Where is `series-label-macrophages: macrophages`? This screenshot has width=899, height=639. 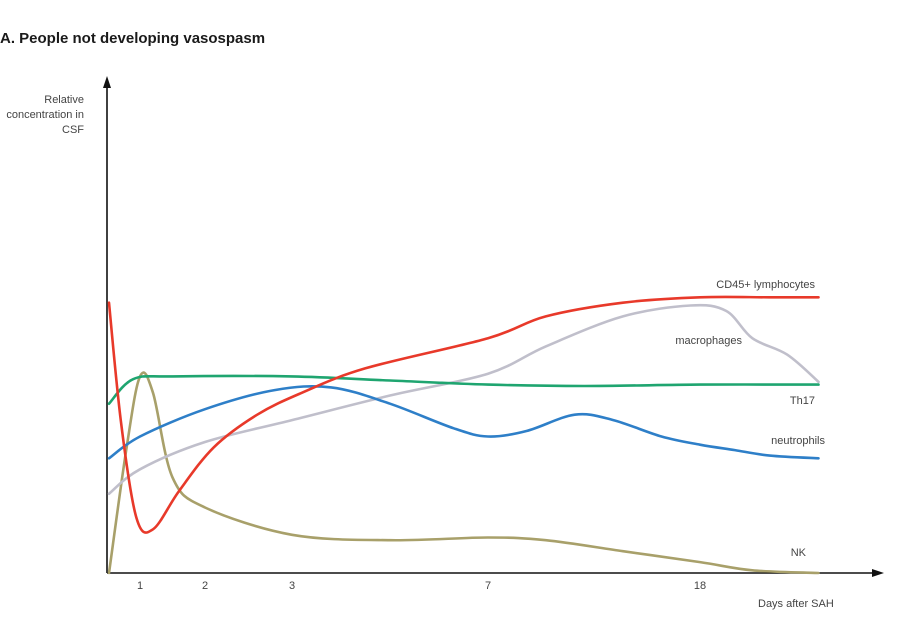
series-label-macrophages: macrophages is located at coordinates (708, 341).